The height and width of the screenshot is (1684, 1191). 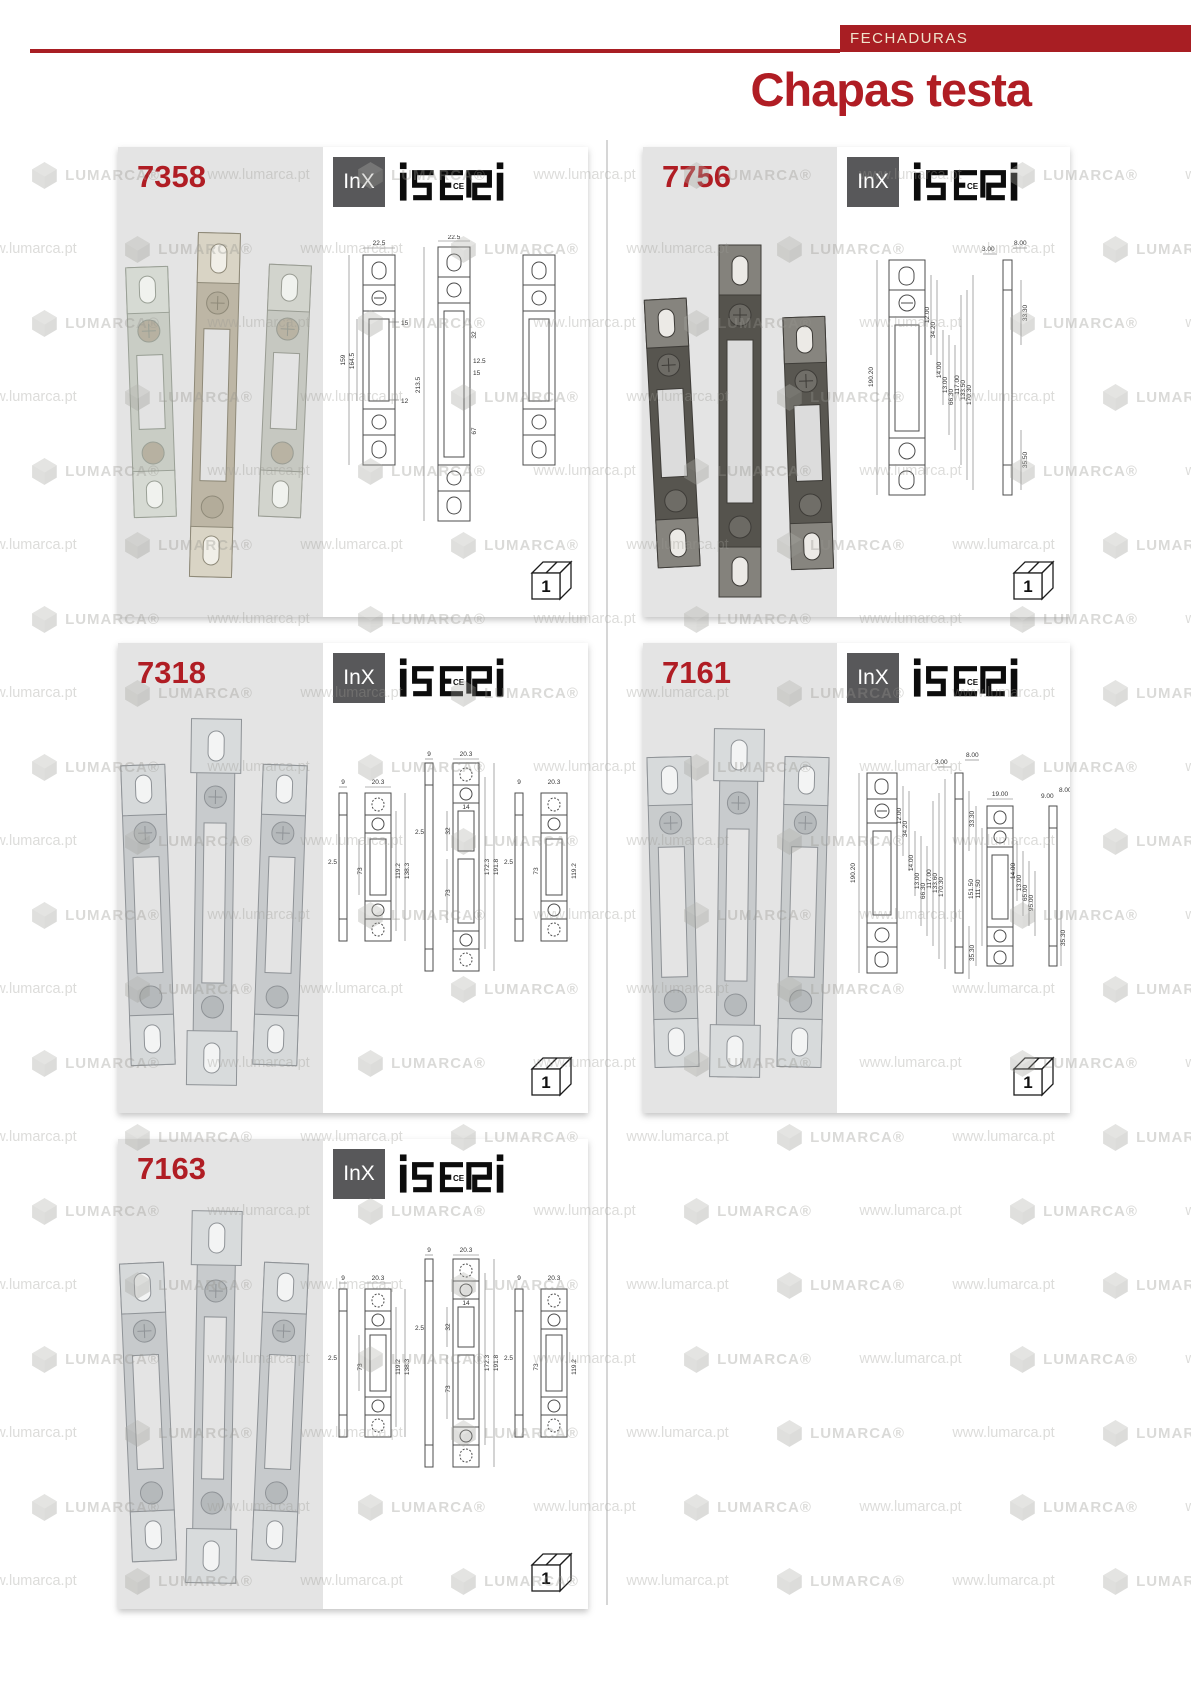 What do you see at coordinates (963, 390) in the screenshot?
I see `svg-text: 133.50` at bounding box center [963, 390].